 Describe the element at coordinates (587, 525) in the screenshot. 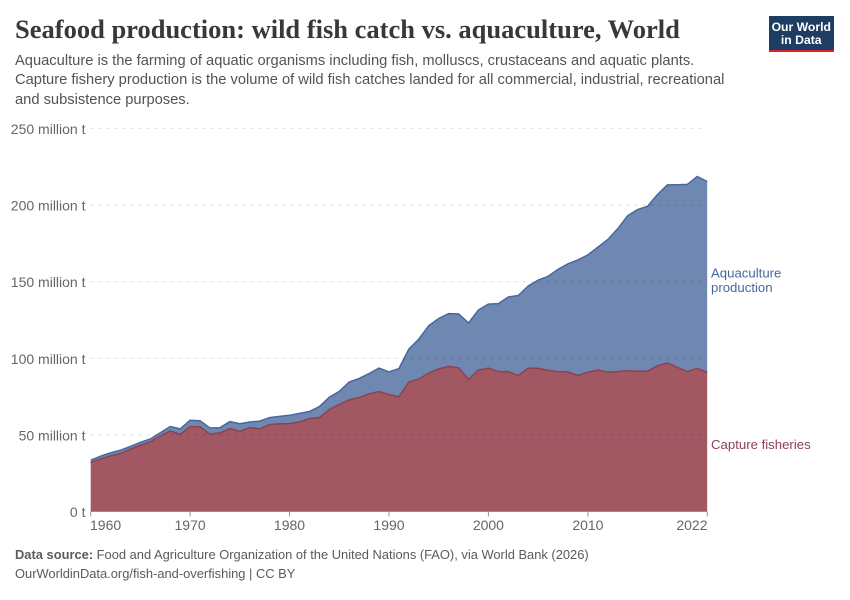

I see `svg-text: 2010` at that location.